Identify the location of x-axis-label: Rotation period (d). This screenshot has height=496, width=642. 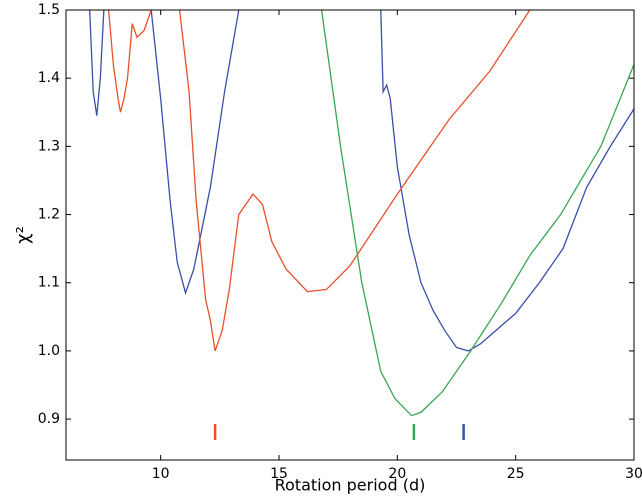
(350, 485).